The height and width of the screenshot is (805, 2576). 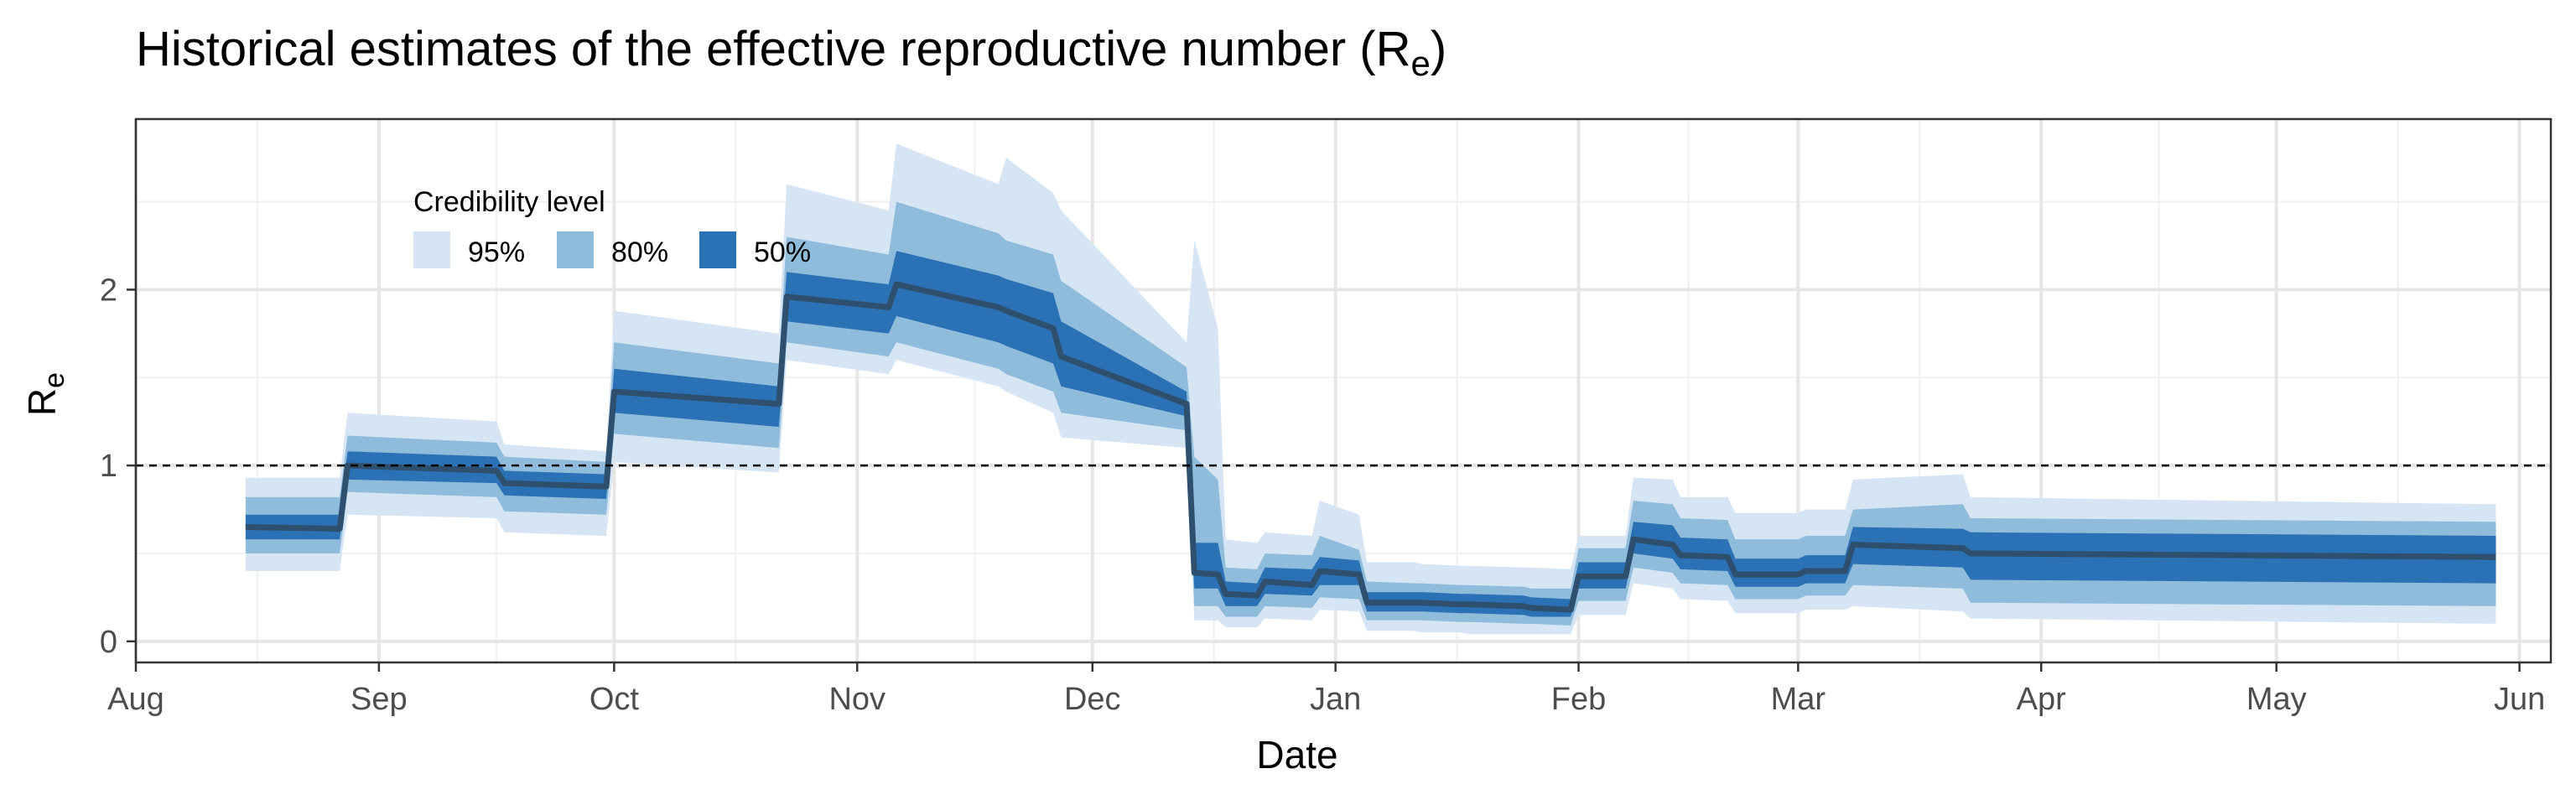 What do you see at coordinates (1420, 63) in the screenshot?
I see `chart-title-subscript: e` at bounding box center [1420, 63].